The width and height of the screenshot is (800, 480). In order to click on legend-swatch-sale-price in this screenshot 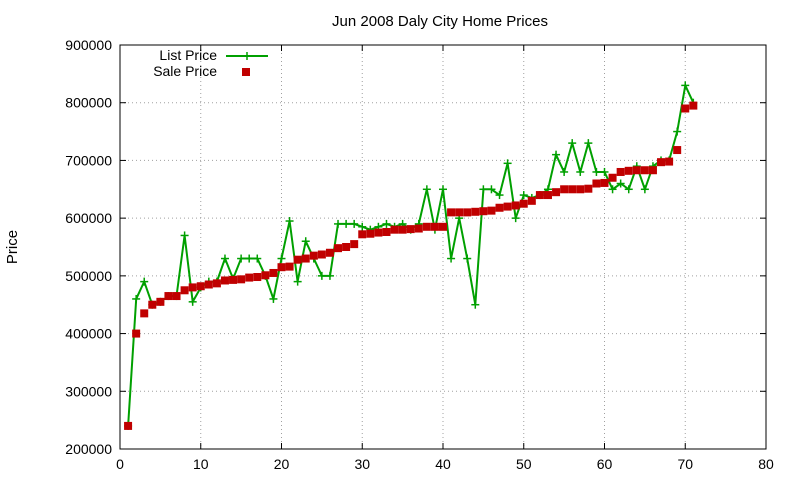, I will do `click(246, 72)`.